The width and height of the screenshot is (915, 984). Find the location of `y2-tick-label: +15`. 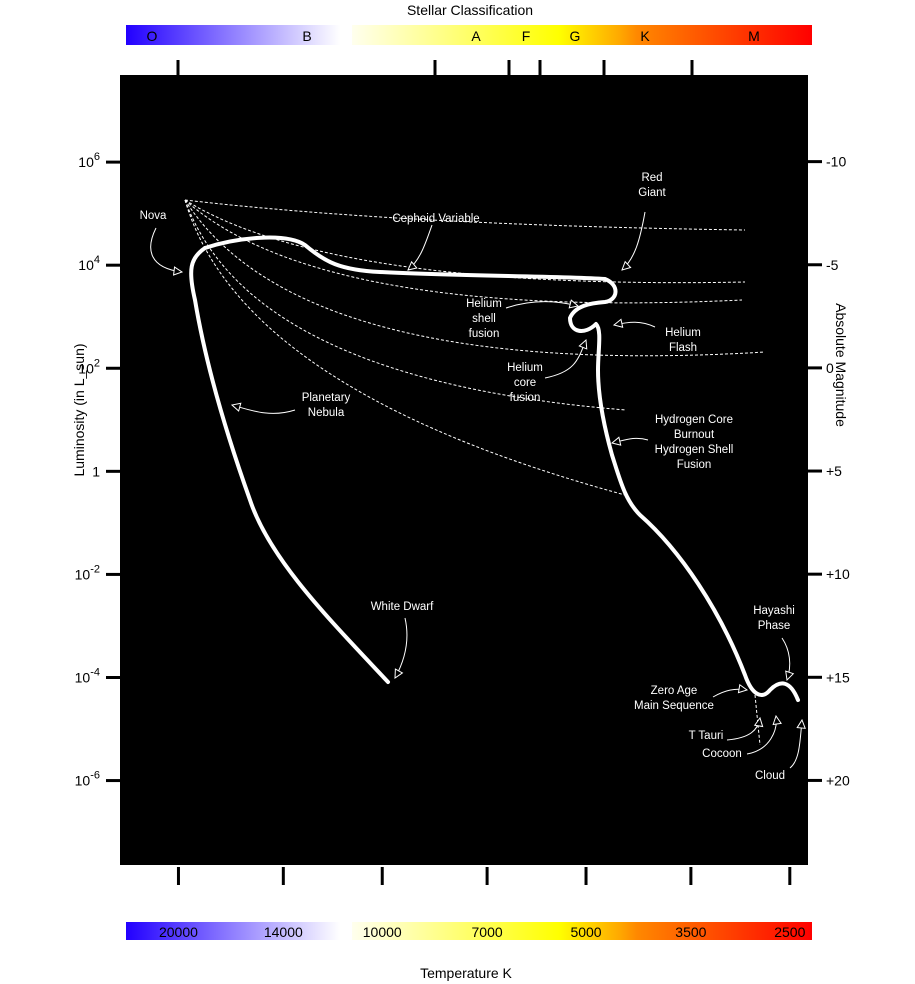

y2-tick-label: +15 is located at coordinates (838, 677).